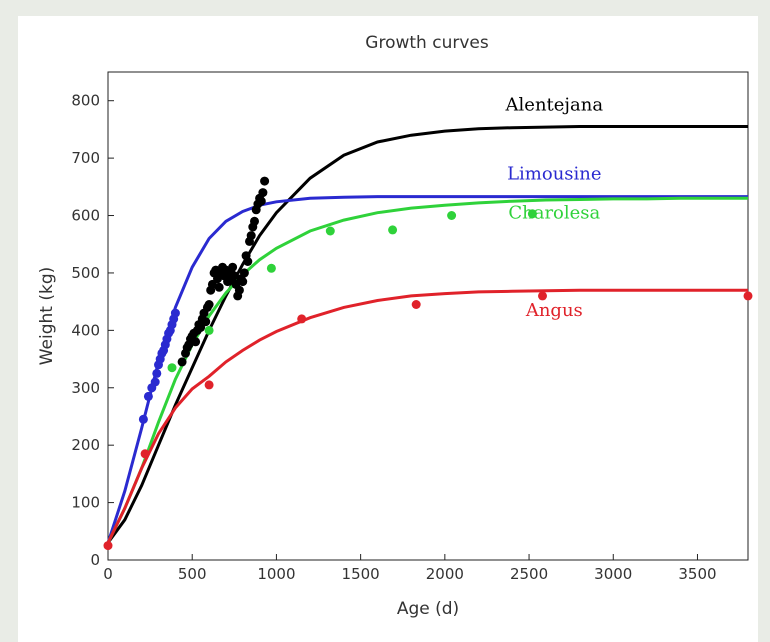  What do you see at coordinates (85, 503) in the screenshot?
I see `y-tick-label: 100` at bounding box center [85, 503].